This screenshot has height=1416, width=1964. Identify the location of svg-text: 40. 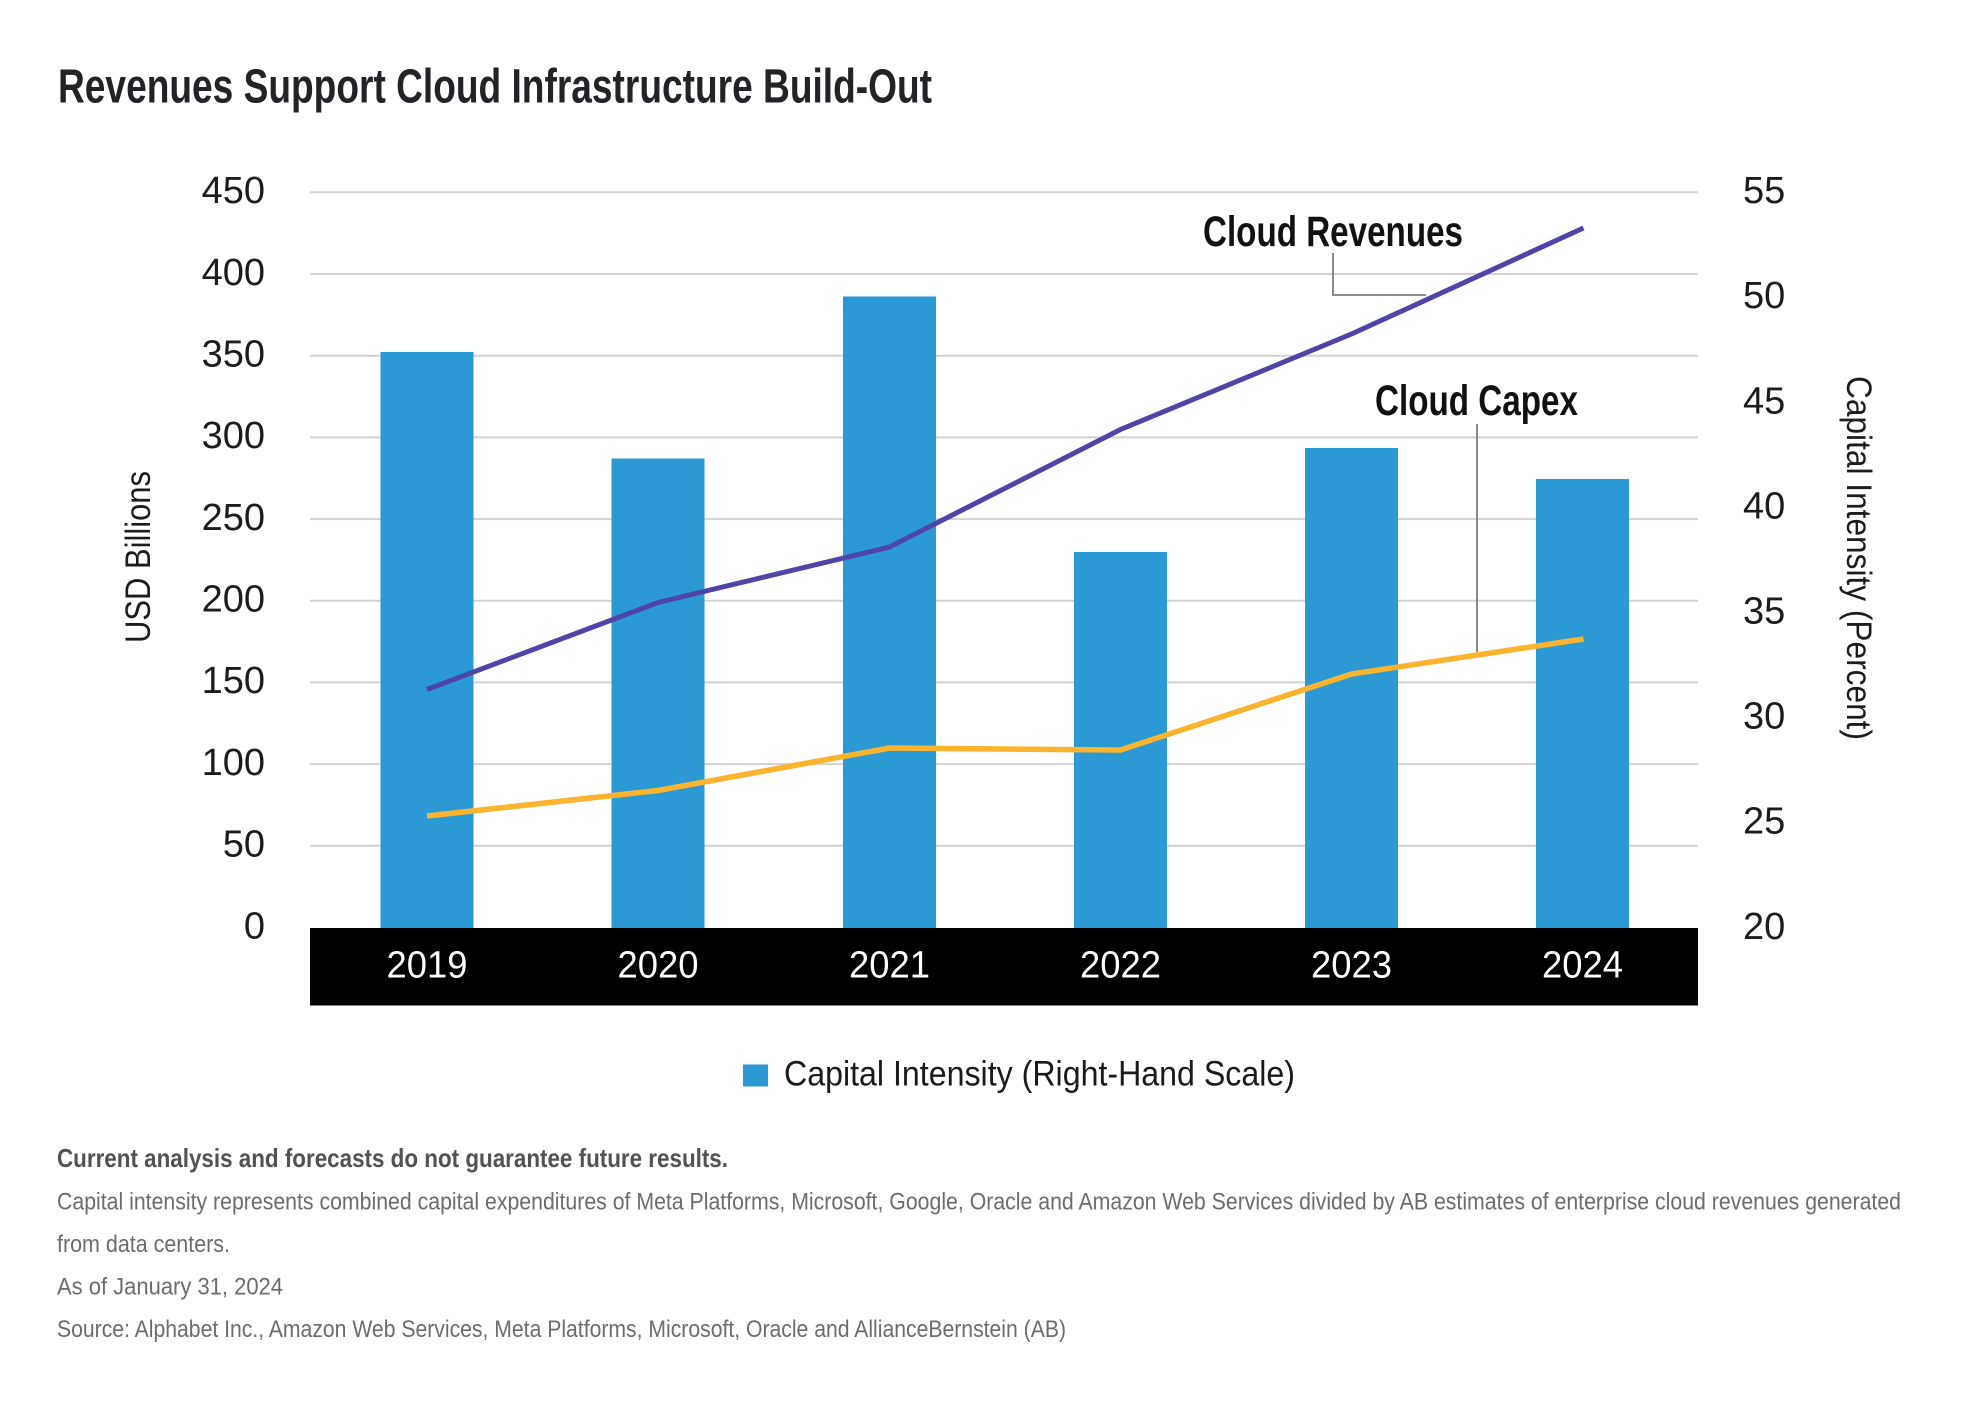
(1764, 506).